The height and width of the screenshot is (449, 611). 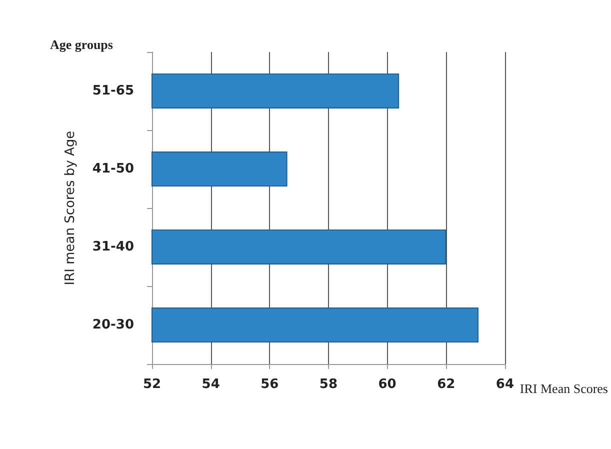 I want to click on y-tick-label: 20-30, so click(x=113, y=325).